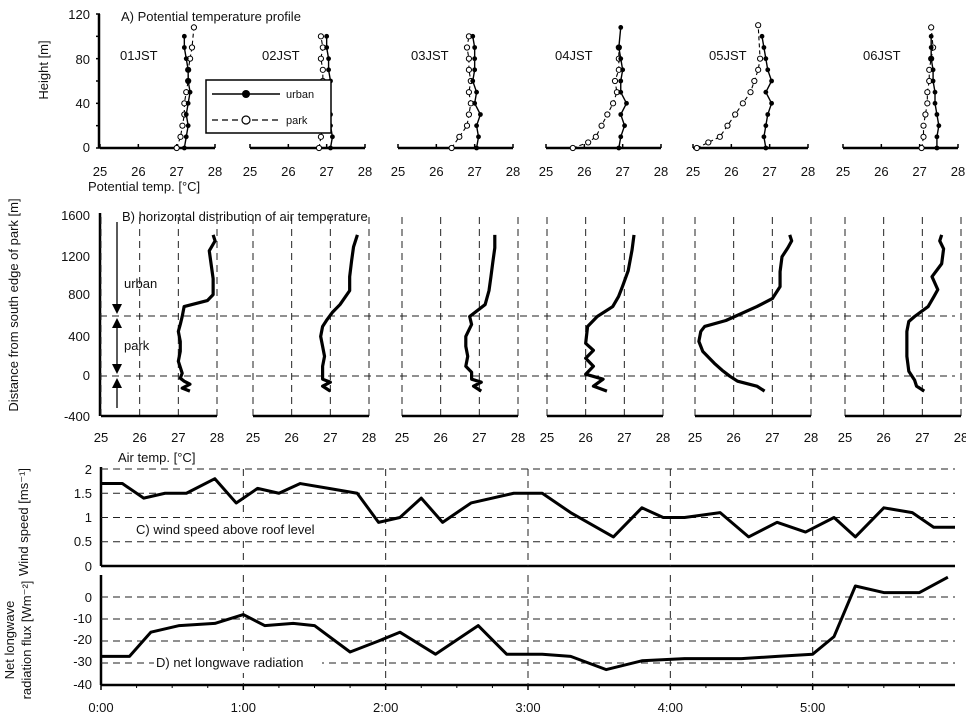 This screenshot has width=966, height=719. What do you see at coordinates (79, 14) in the screenshot?
I see `panel-a-ytick: 120` at bounding box center [79, 14].